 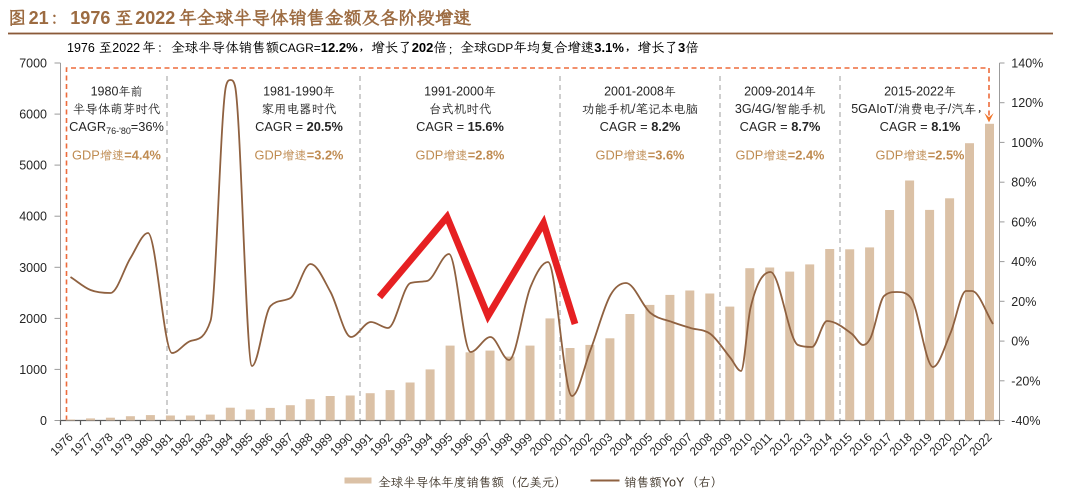 What do you see at coordinates (454, 92) in the screenshot?
I see `svg-text: 1991-2000` at bounding box center [454, 92].